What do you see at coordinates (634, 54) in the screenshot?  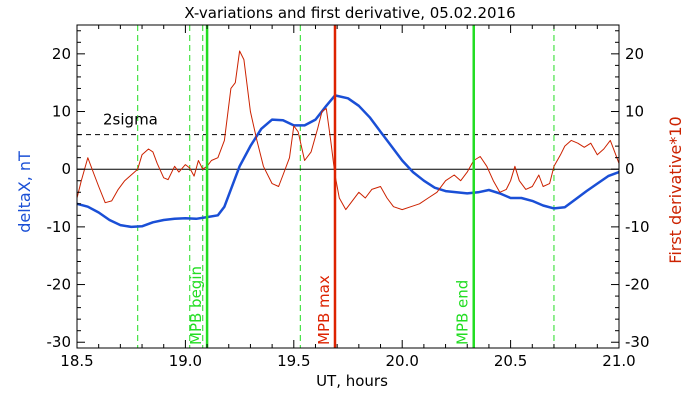 I see `y-tick-label-right: 20` at bounding box center [634, 54].